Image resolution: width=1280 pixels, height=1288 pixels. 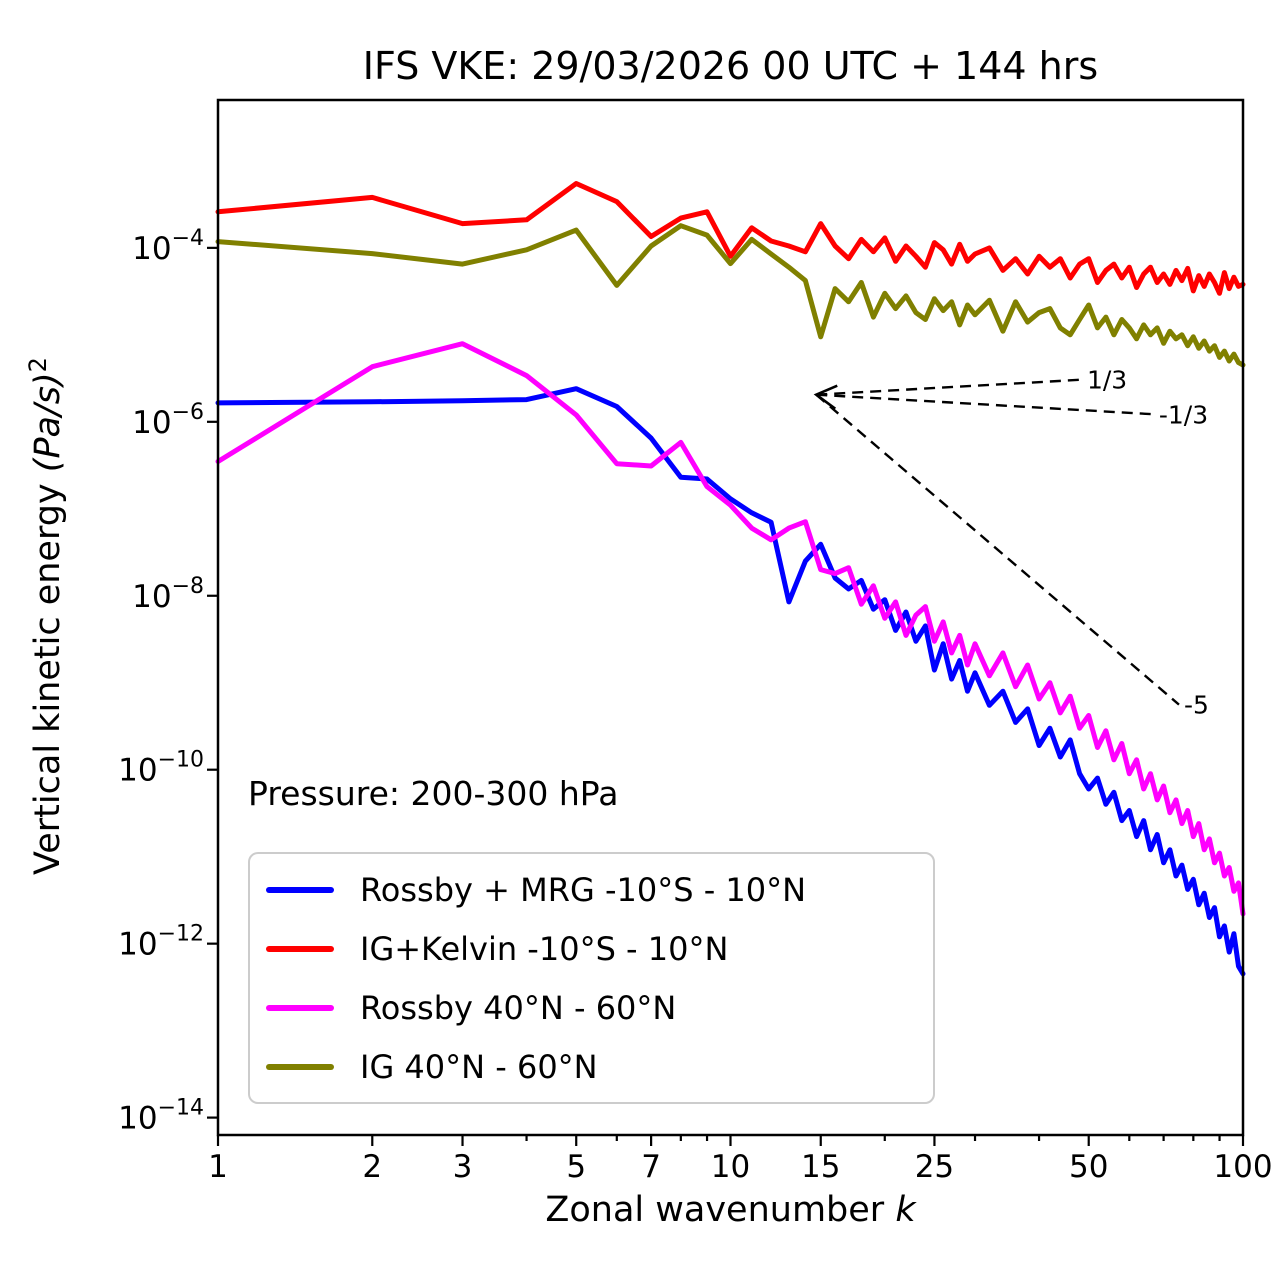 What do you see at coordinates (949, 387) in the screenshot?
I see `slope-line-1/3` at bounding box center [949, 387].